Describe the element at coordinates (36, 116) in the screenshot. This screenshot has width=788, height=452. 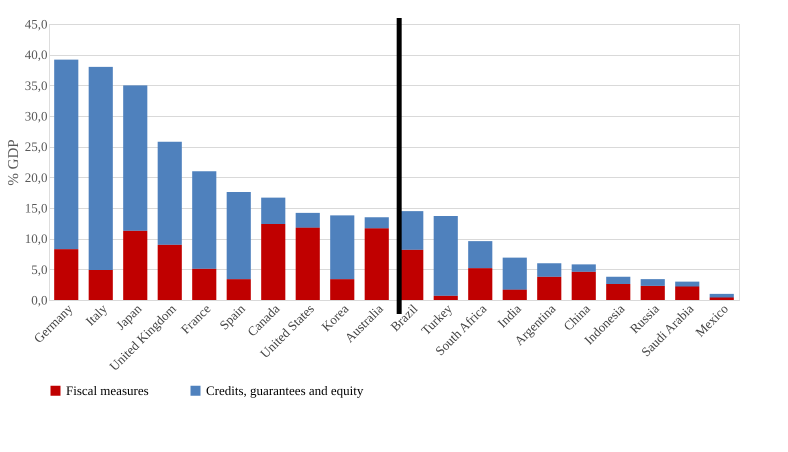
I see `y-tick-label: 30,0` at that location.